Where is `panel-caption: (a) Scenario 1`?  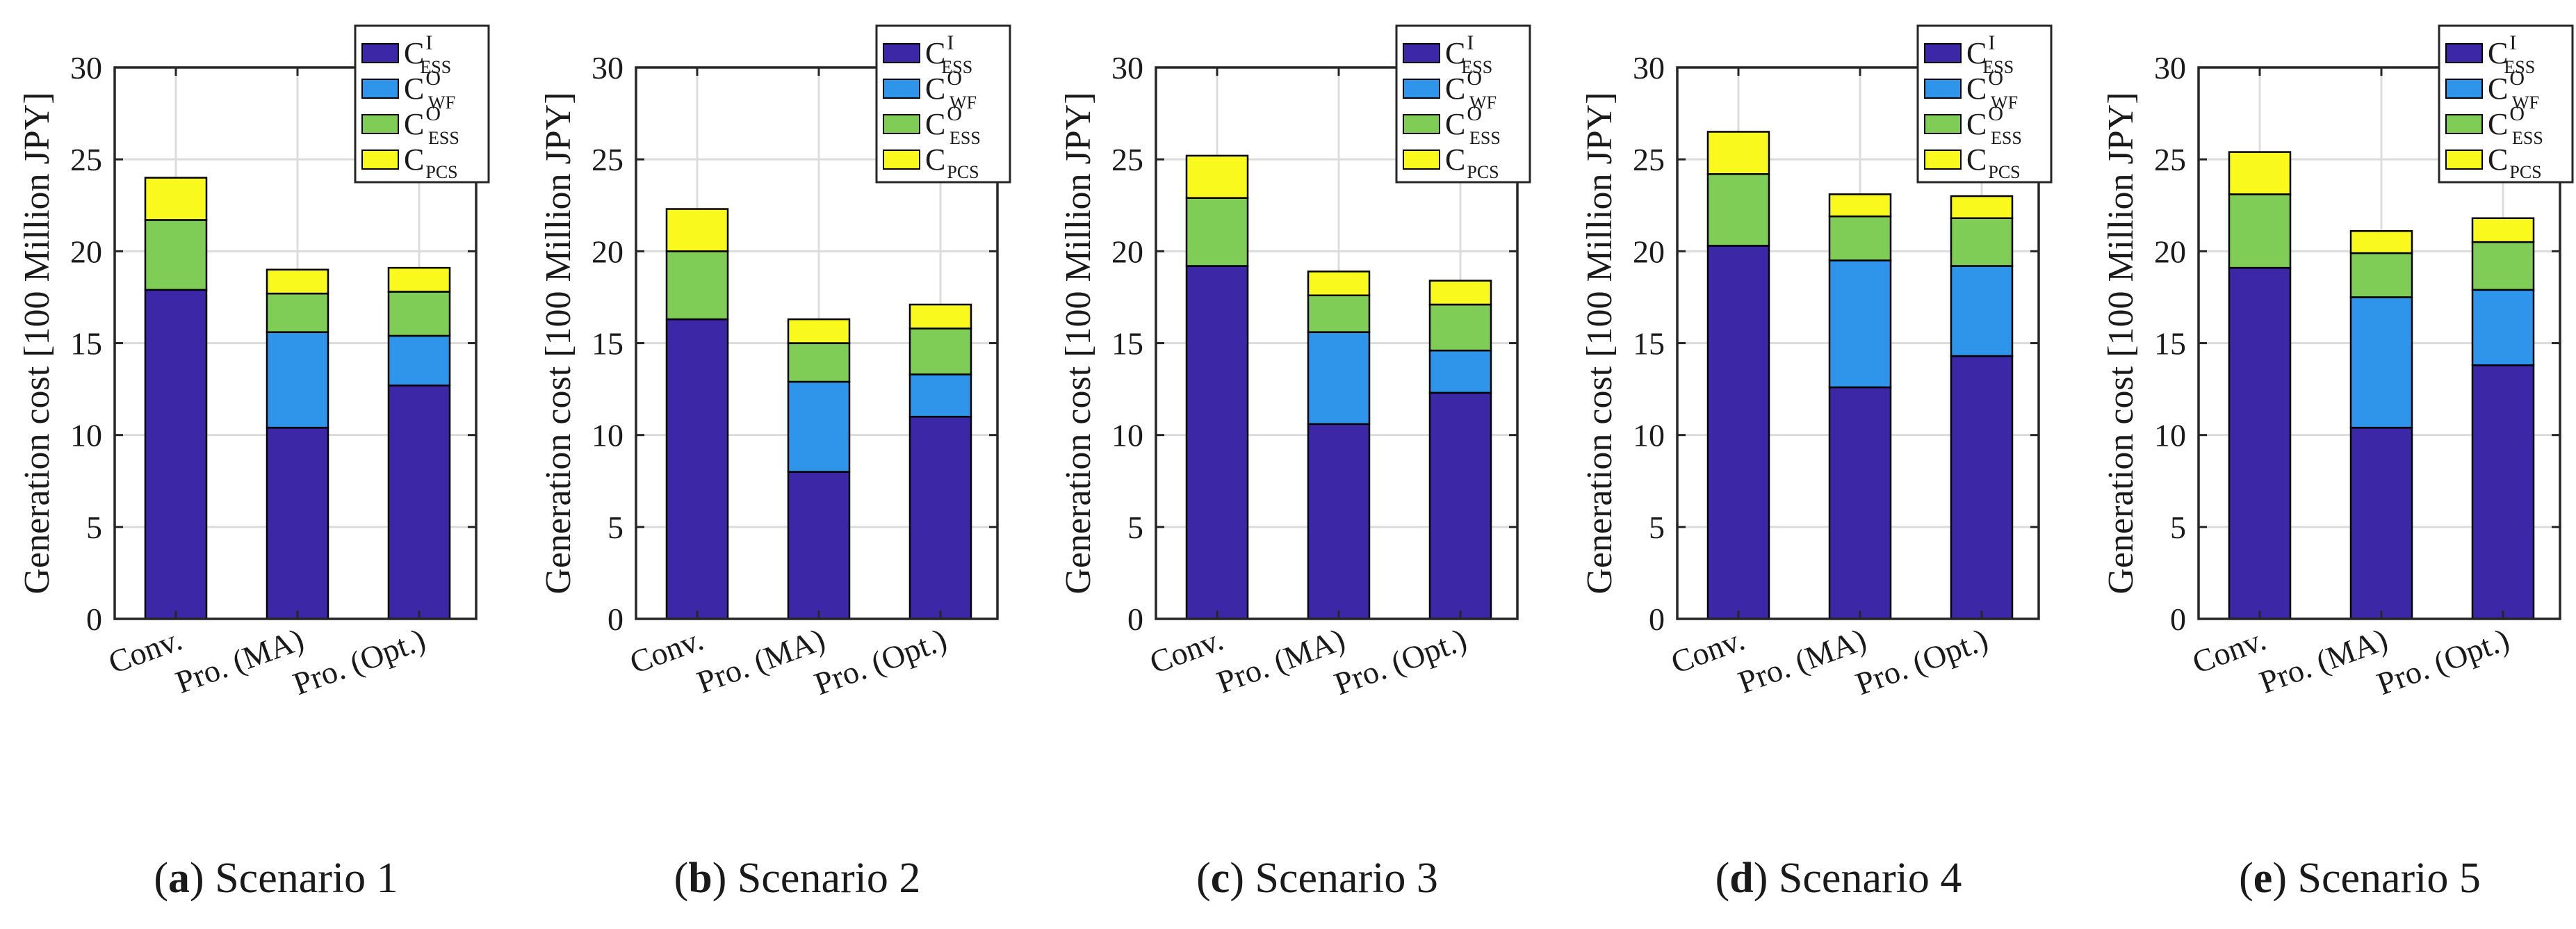 panel-caption: (a) Scenario 1 is located at coordinates (276, 878).